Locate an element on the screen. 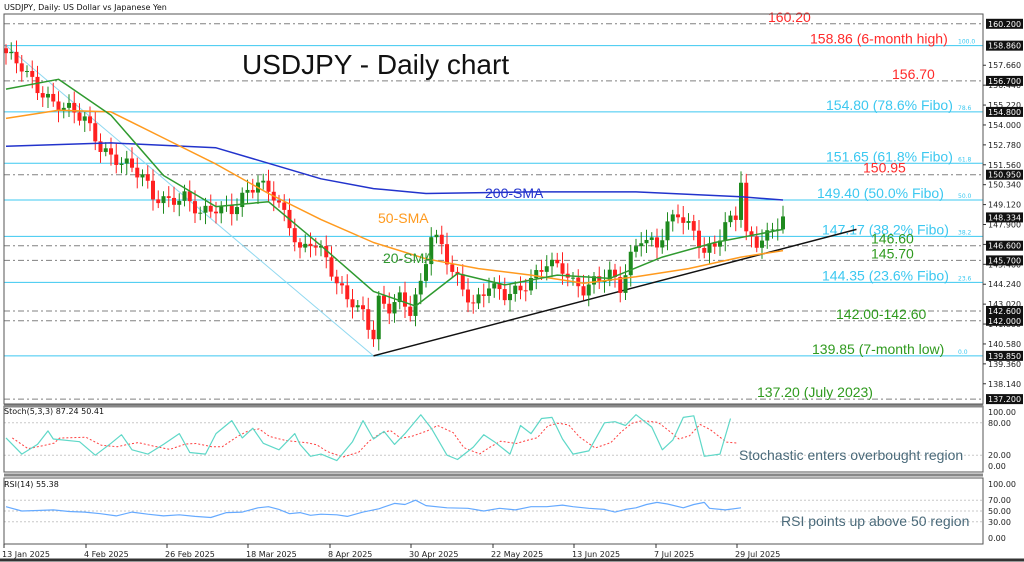 This screenshot has height=562, width=1024. level-label: 149.40 (50.0% Fibo) is located at coordinates (880, 193).